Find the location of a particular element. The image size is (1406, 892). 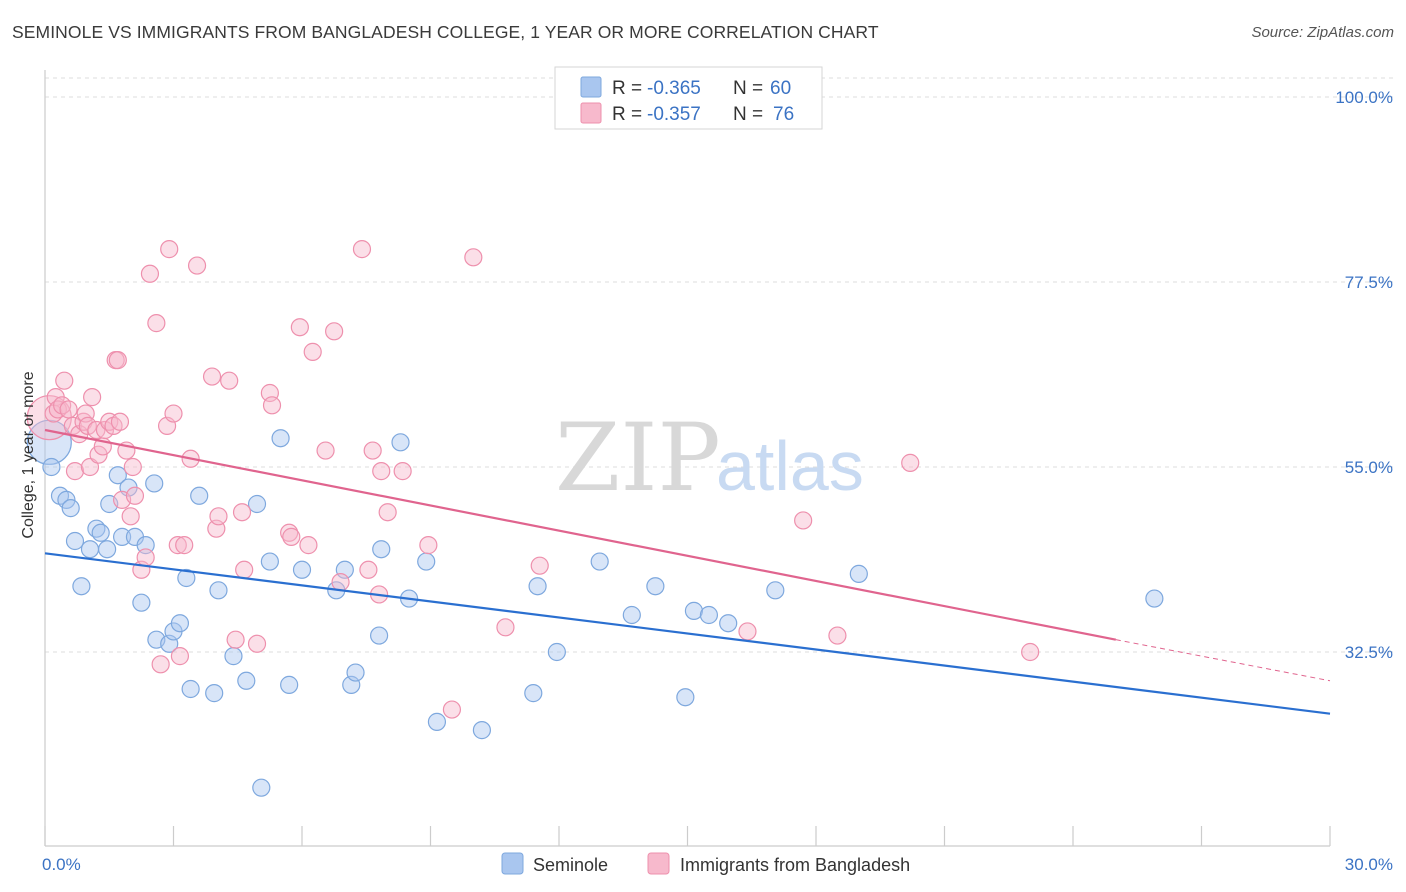

x-tick-label-max: 30.0% is located at coordinates (1369, 864).